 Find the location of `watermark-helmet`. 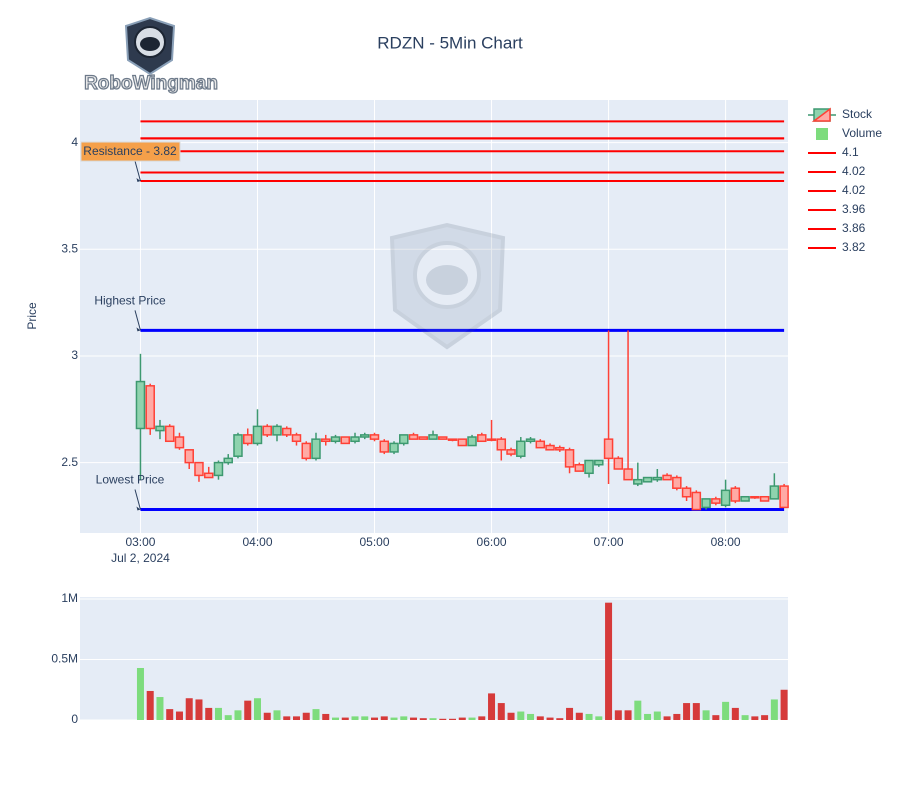

watermark-helmet is located at coordinates (447, 275).